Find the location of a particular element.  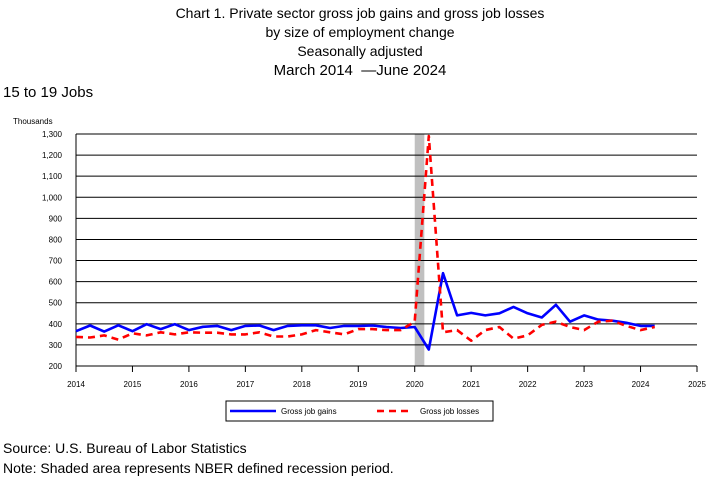

y-tick-label: 600 is located at coordinates (56, 282).